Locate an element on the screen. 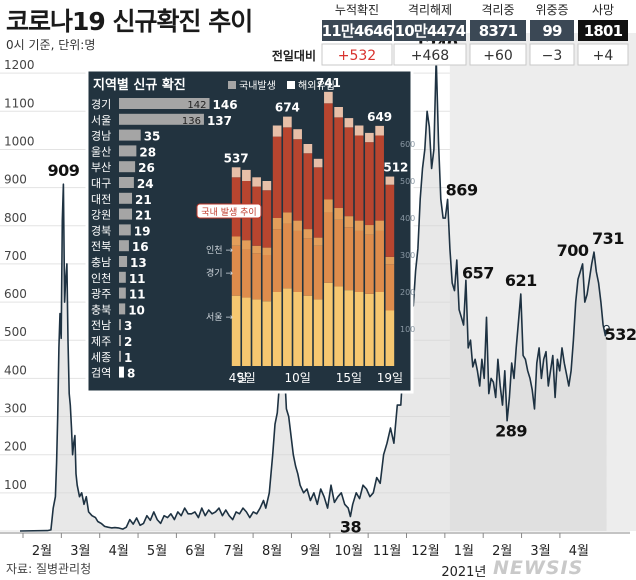 This screenshot has height=580, width=636. daily-total-label: 537 is located at coordinates (236, 158).